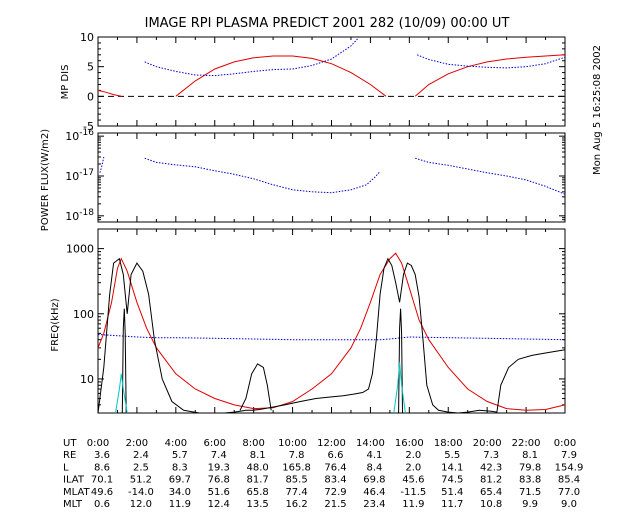 This screenshot has width=640, height=512. I want to click on table-column-header: 14:00, so click(370, 443).